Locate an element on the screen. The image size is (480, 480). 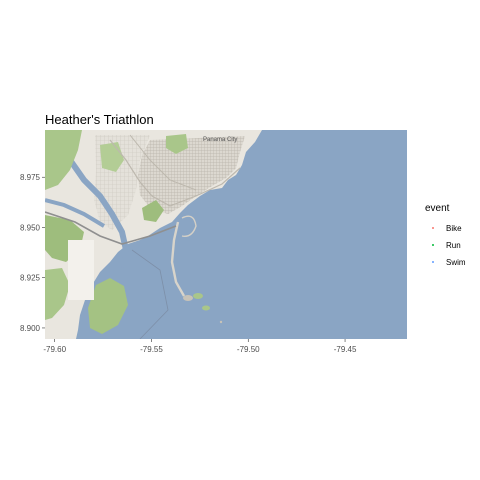
plot-title: Heather's Triathlon is located at coordinates (99, 119).